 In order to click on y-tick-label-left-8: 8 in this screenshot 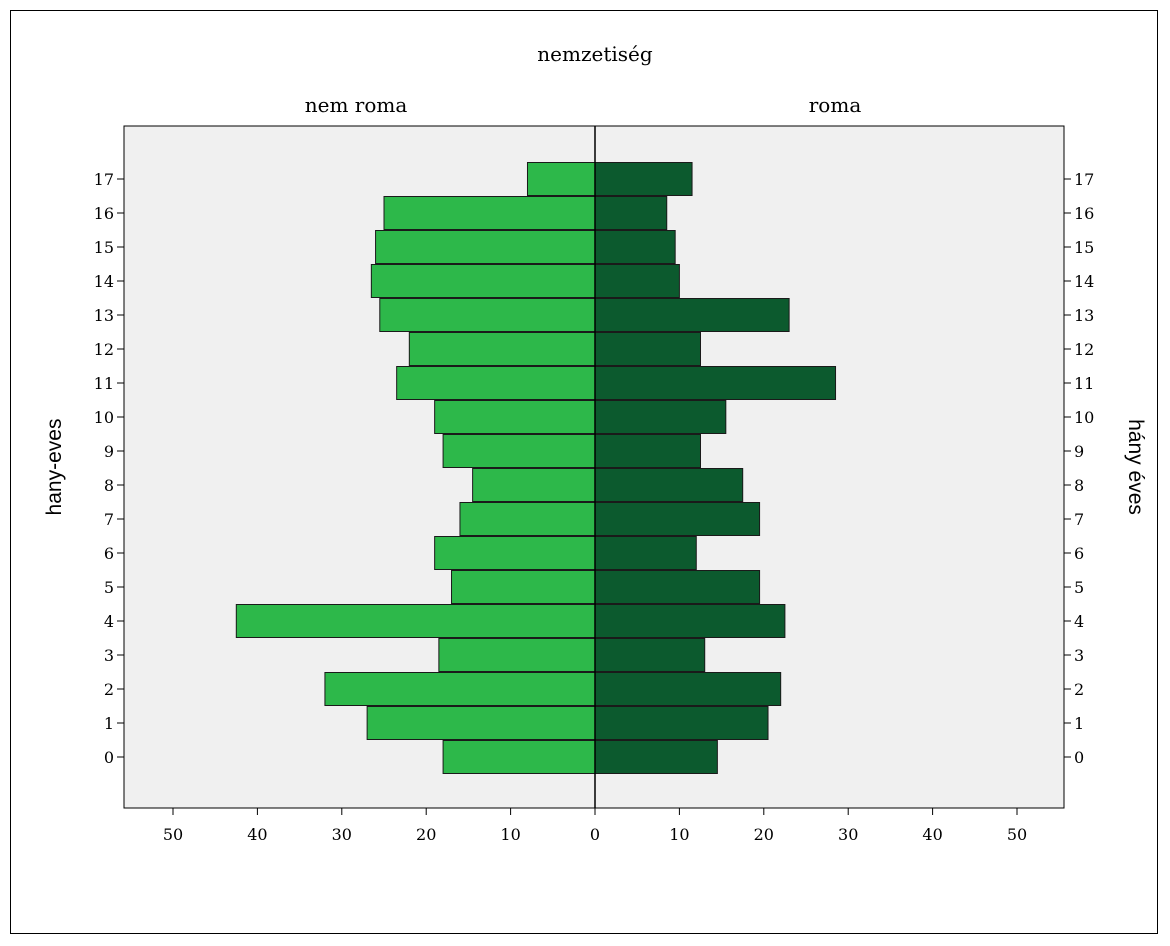, I will do `click(109, 485)`.